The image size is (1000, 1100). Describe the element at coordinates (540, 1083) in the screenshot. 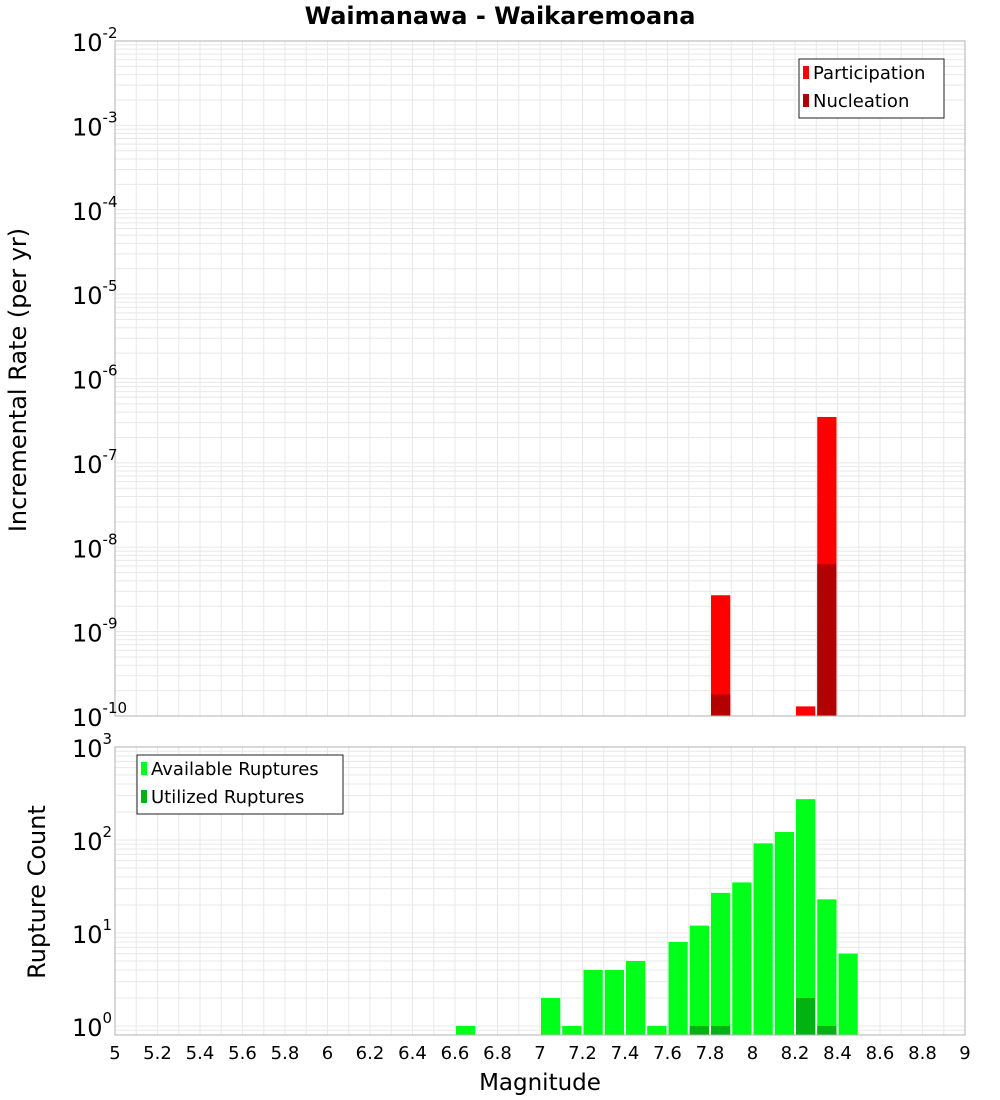

I see `x-axis-label: Magnitude` at that location.